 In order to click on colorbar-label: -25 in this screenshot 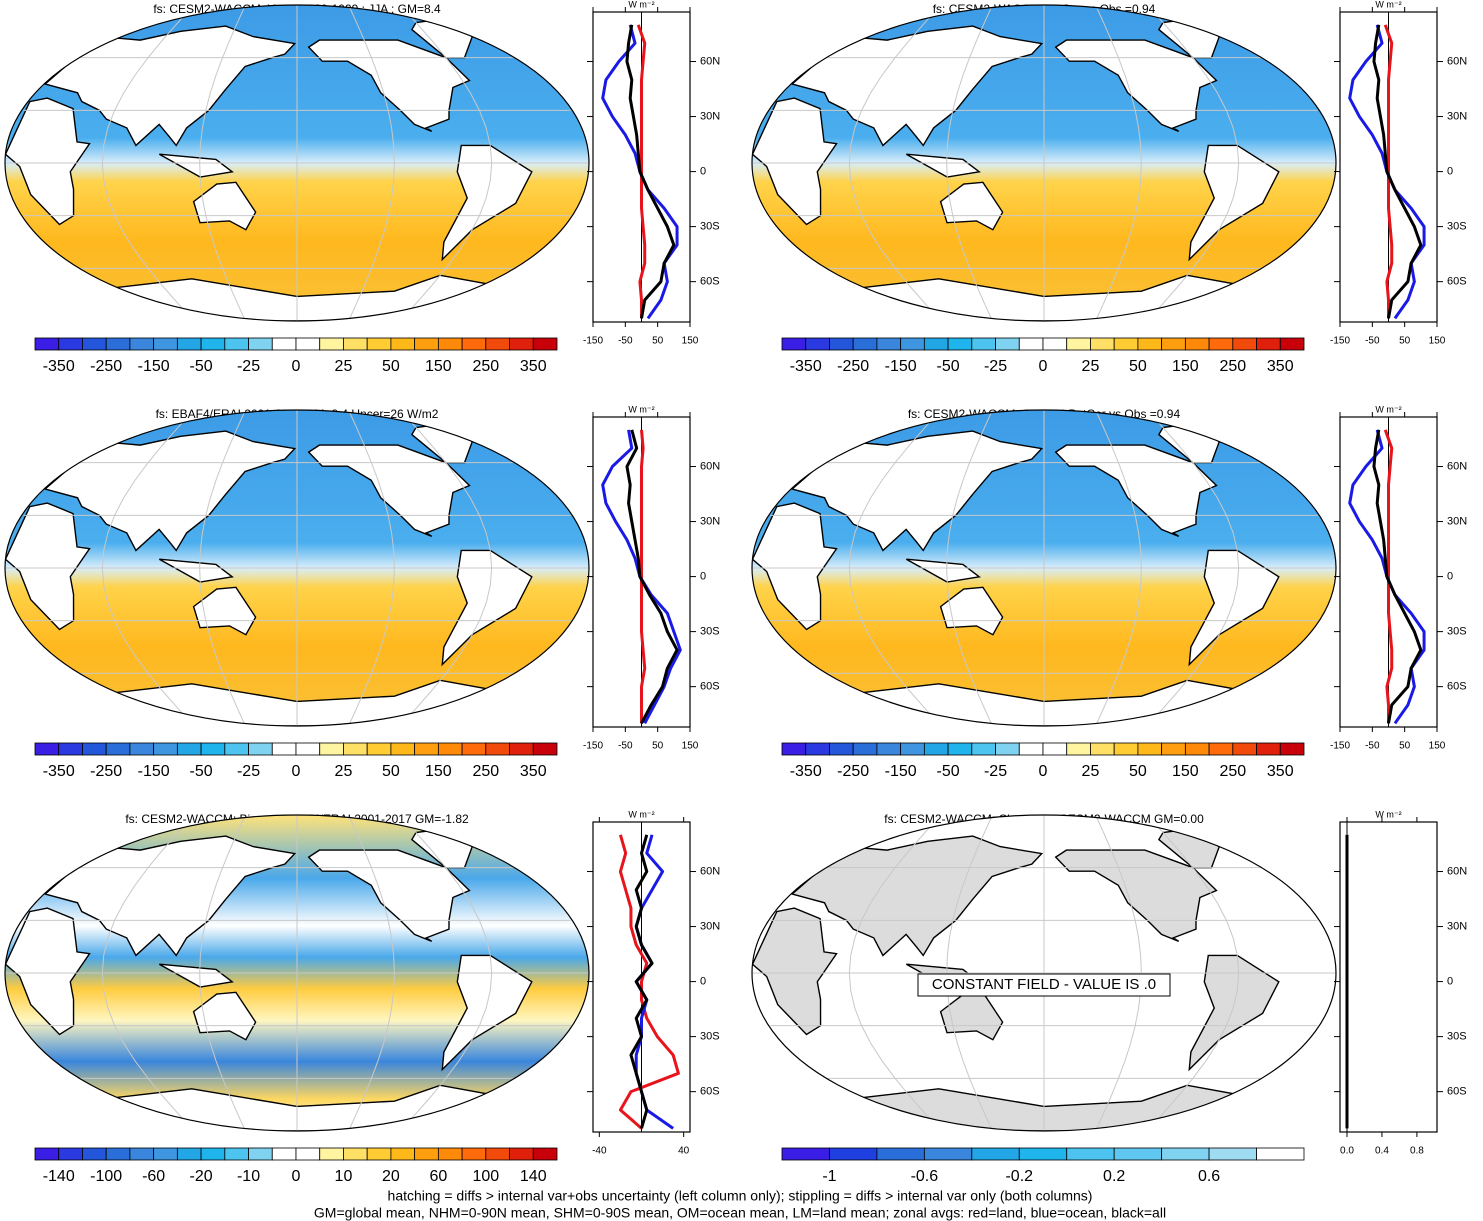, I will do `click(248, 771)`.